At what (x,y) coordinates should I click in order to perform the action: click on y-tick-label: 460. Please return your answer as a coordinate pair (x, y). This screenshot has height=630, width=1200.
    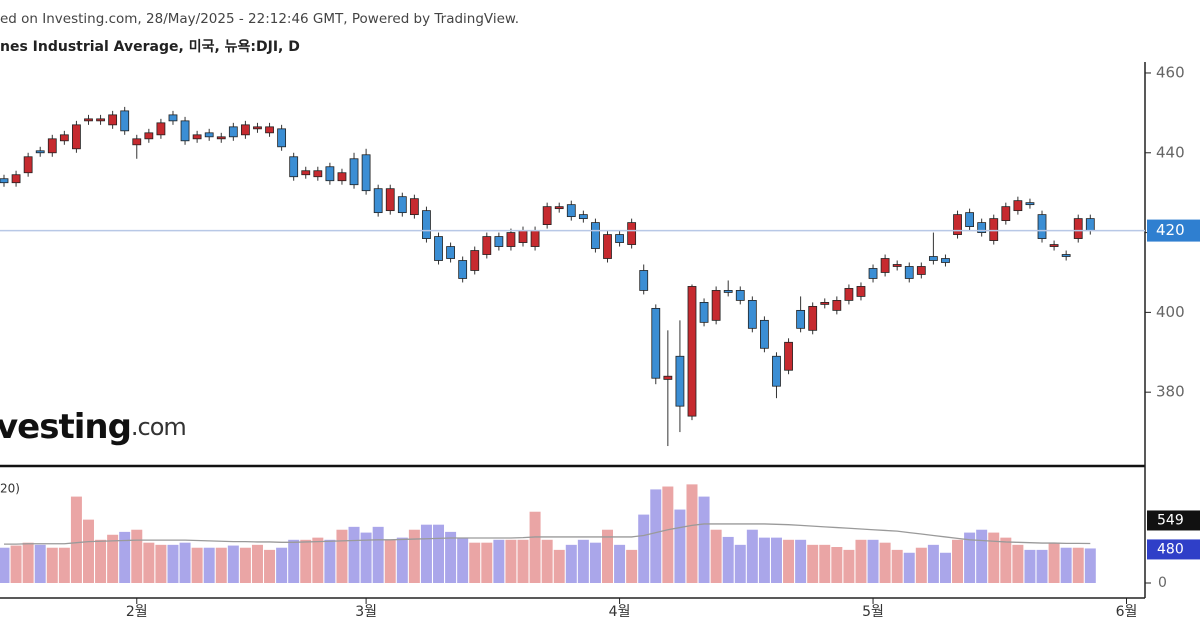
    Looking at the image, I should click on (1170, 72).